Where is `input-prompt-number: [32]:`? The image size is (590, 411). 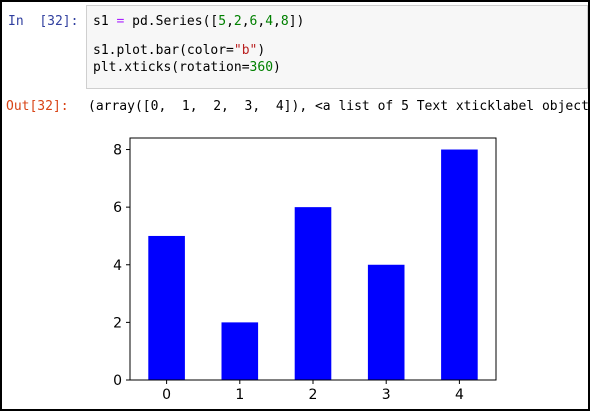 input-prompt-number: [32]: is located at coordinates (59, 21).